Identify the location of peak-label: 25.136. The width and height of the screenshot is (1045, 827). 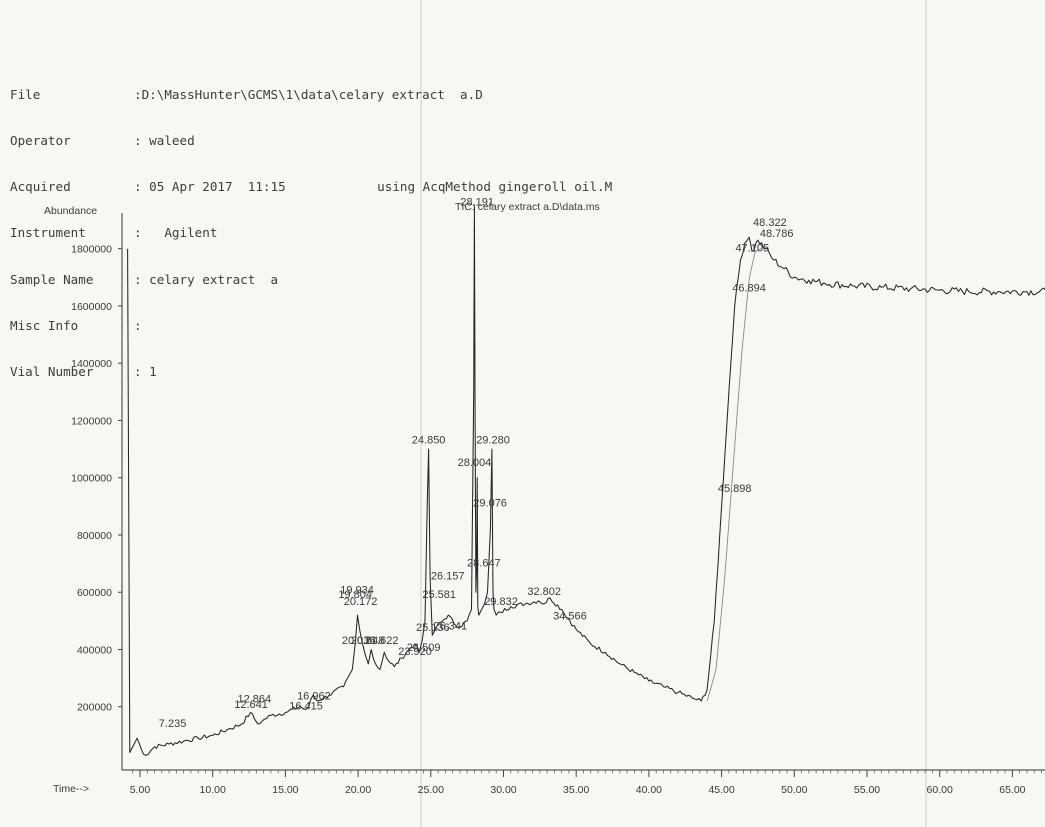
(433, 628).